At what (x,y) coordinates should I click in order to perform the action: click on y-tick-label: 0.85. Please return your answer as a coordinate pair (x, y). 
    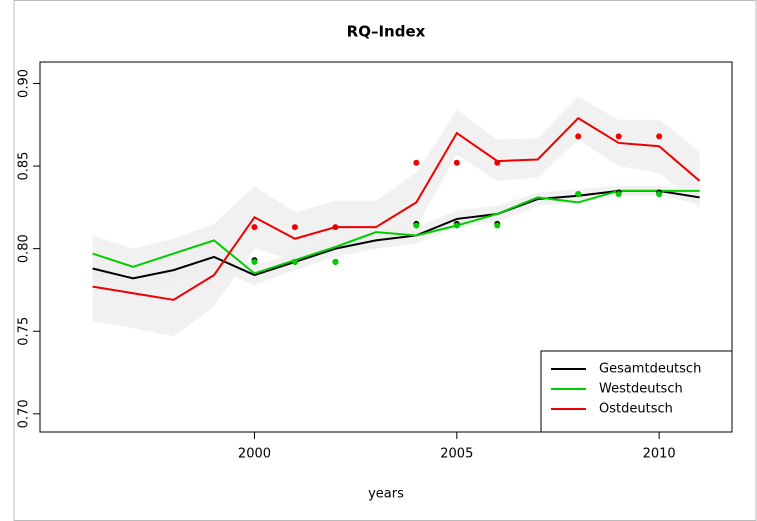
    Looking at the image, I should click on (24, 166).